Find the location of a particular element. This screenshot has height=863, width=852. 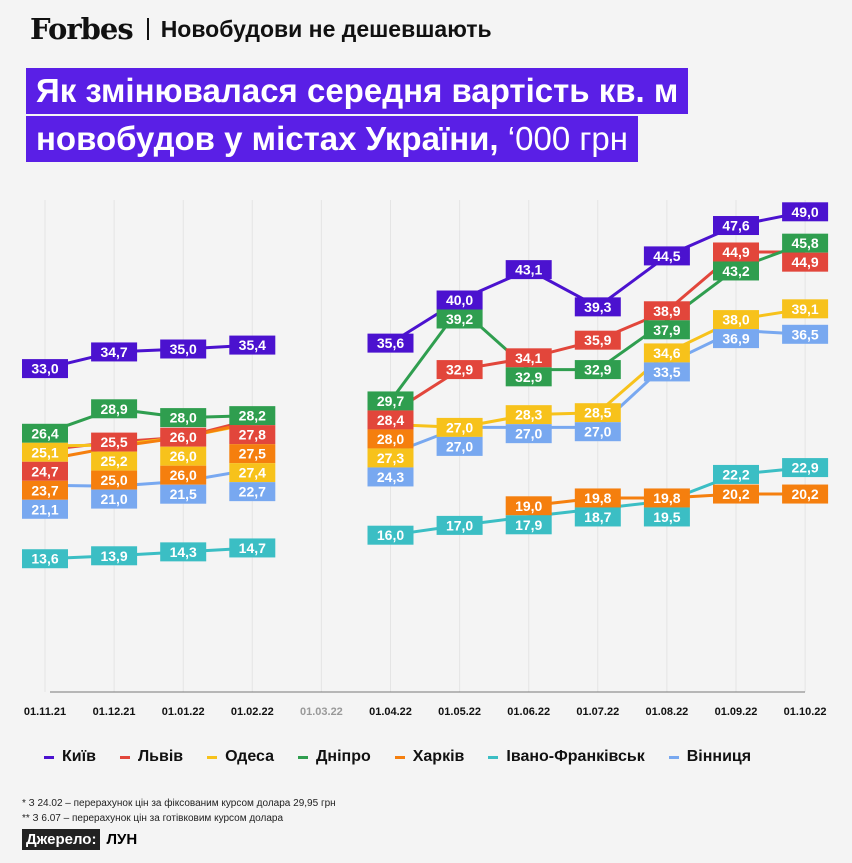

legend-item: Львів is located at coordinates (151, 757).